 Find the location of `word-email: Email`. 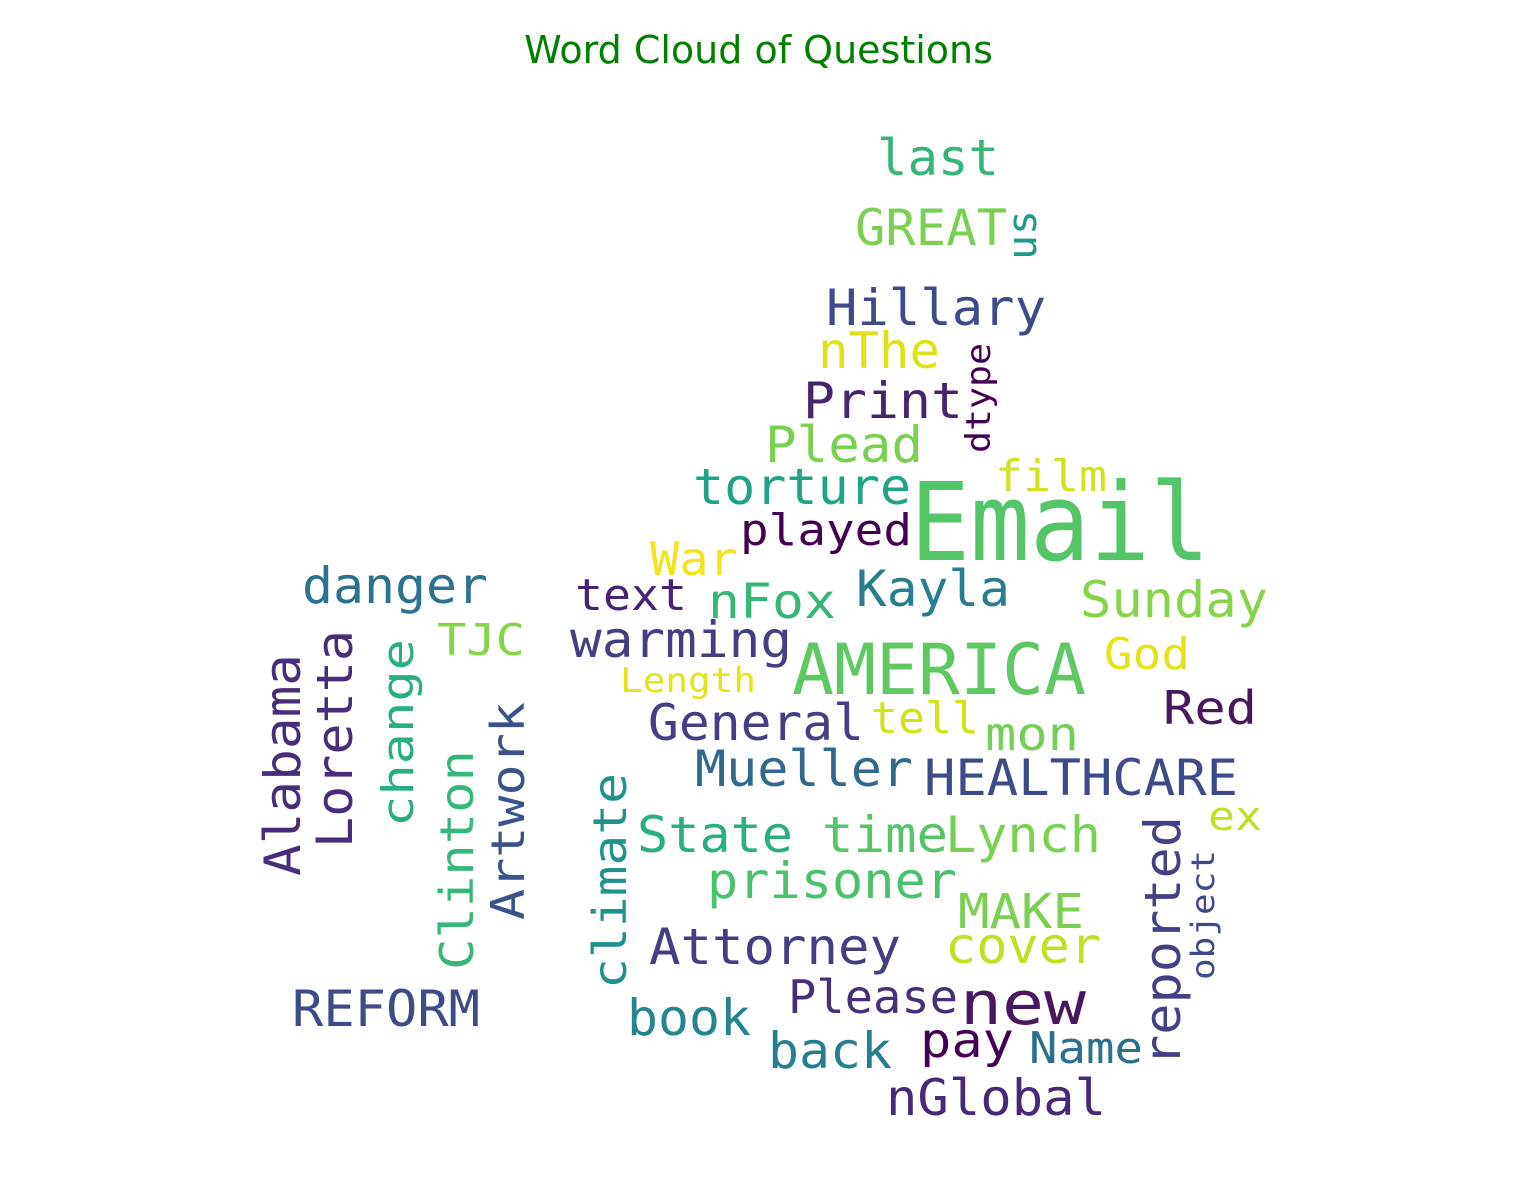

word-email: Email is located at coordinates (1060, 523).